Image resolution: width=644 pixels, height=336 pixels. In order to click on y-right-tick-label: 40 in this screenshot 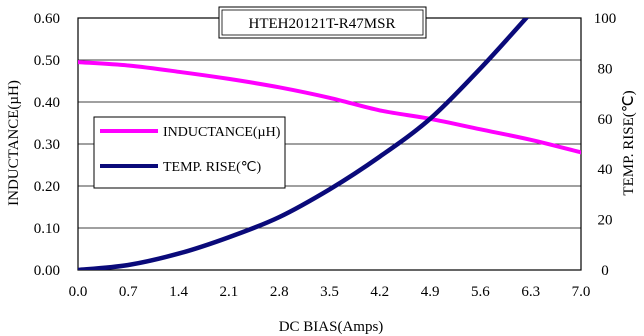, I will do `click(605, 170)`.